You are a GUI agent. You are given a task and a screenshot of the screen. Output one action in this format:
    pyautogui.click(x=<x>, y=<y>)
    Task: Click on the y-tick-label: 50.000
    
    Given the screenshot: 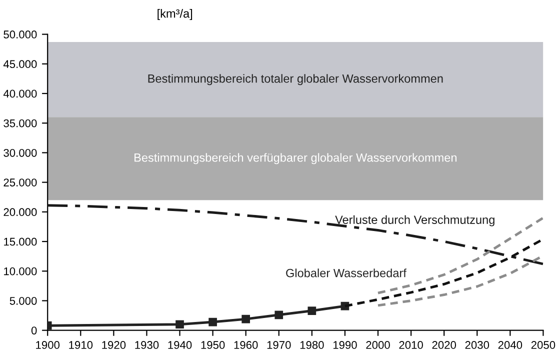 What is the action you would take?
    pyautogui.click(x=20, y=34)
    